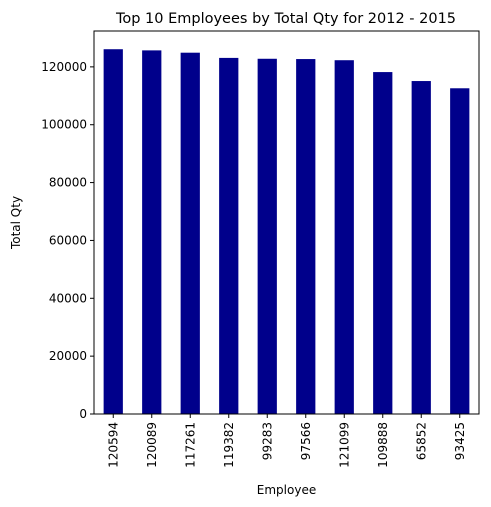 The width and height of the screenshot is (491, 507). What do you see at coordinates (64, 67) in the screenshot?
I see `y-tick-label: 120000` at bounding box center [64, 67].